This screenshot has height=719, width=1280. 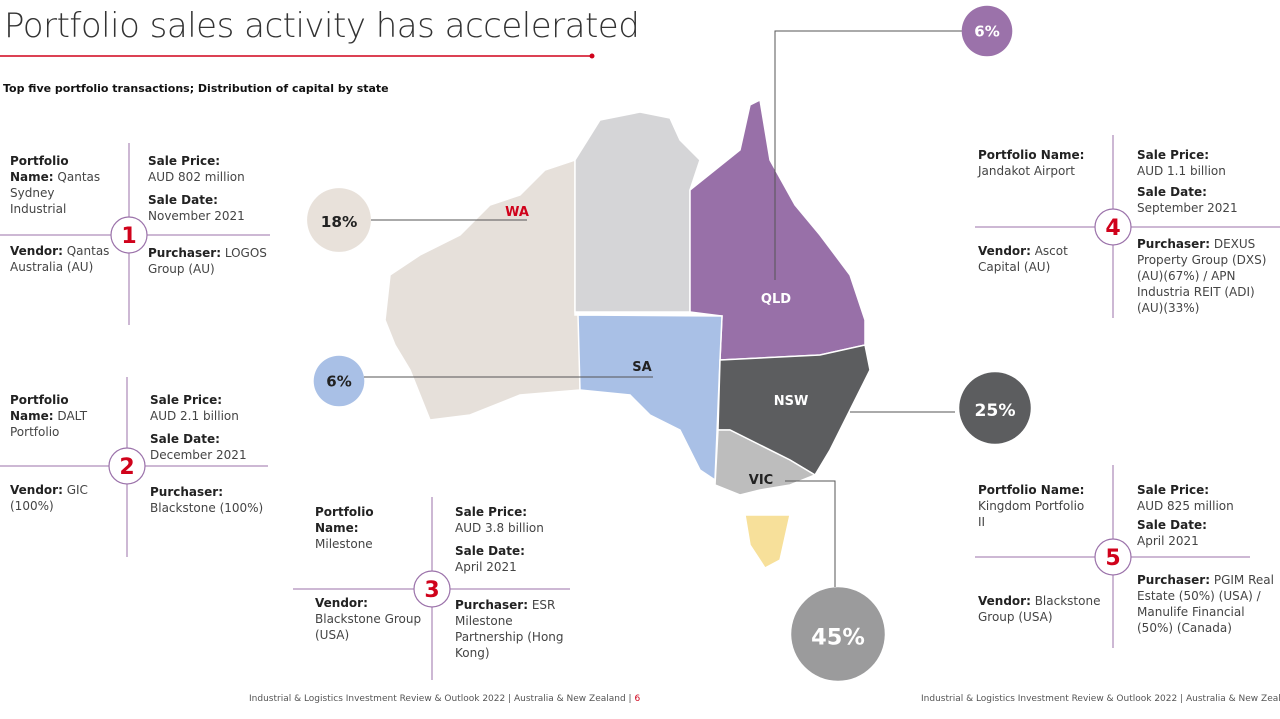 I want to click on state-label: QLD, so click(x=776, y=299).